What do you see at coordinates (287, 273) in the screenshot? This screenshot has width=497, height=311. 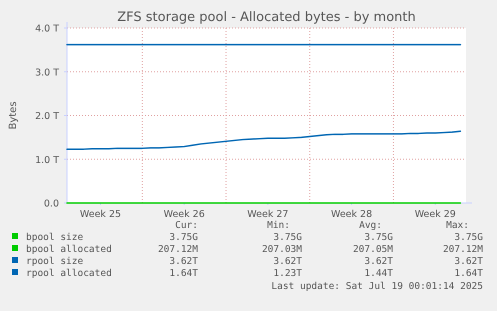 I see `text: 1.23T` at bounding box center [287, 273].